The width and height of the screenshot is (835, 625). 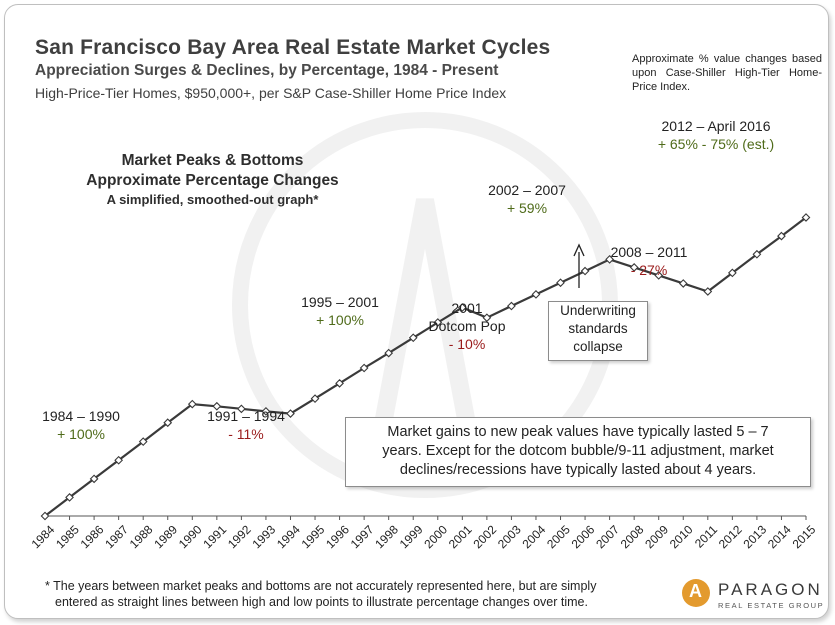 I want to click on paragon-logo: A PARAGON REAL ESTATE GROUP, so click(x=755, y=596).